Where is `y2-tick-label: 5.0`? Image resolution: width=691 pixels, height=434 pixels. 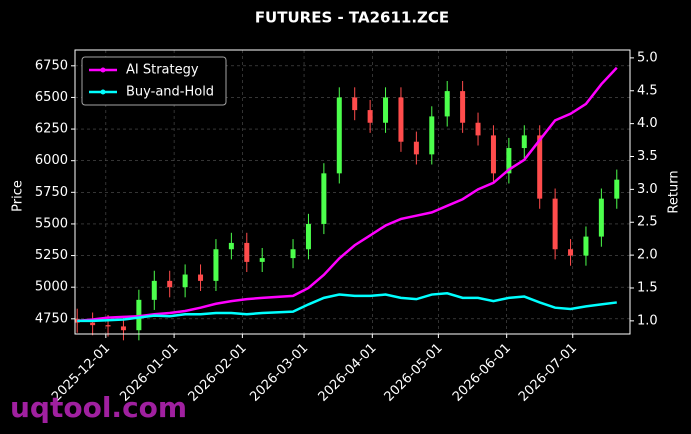 y2-tick-label: 5.0 is located at coordinates (647, 57).